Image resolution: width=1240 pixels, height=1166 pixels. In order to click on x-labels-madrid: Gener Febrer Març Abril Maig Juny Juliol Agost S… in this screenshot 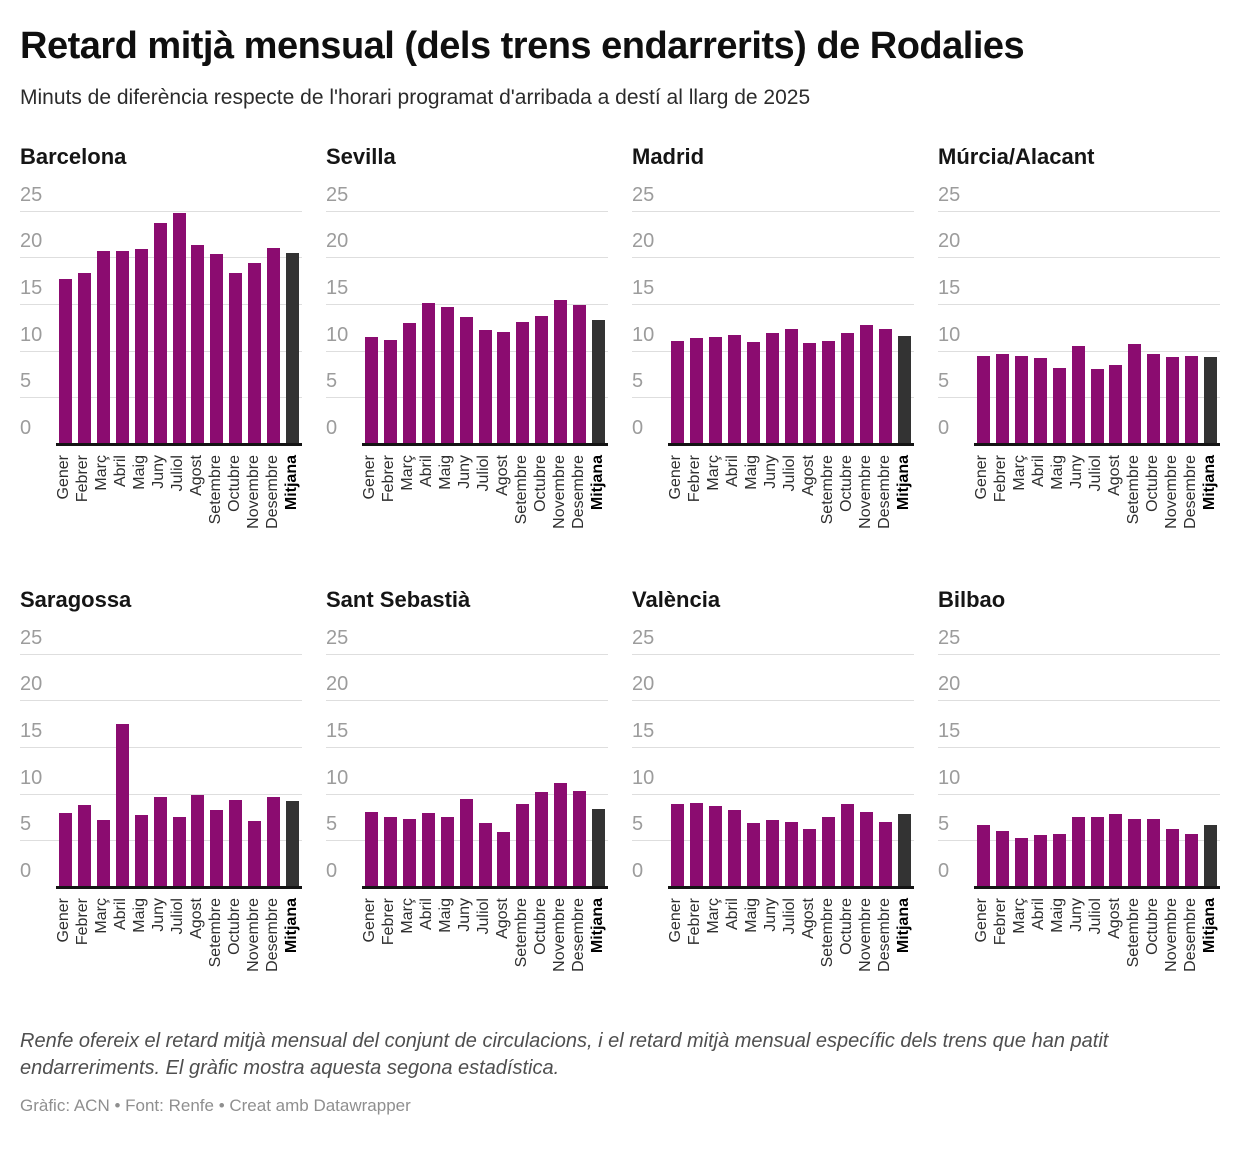, I will do `click(773, 499)`.